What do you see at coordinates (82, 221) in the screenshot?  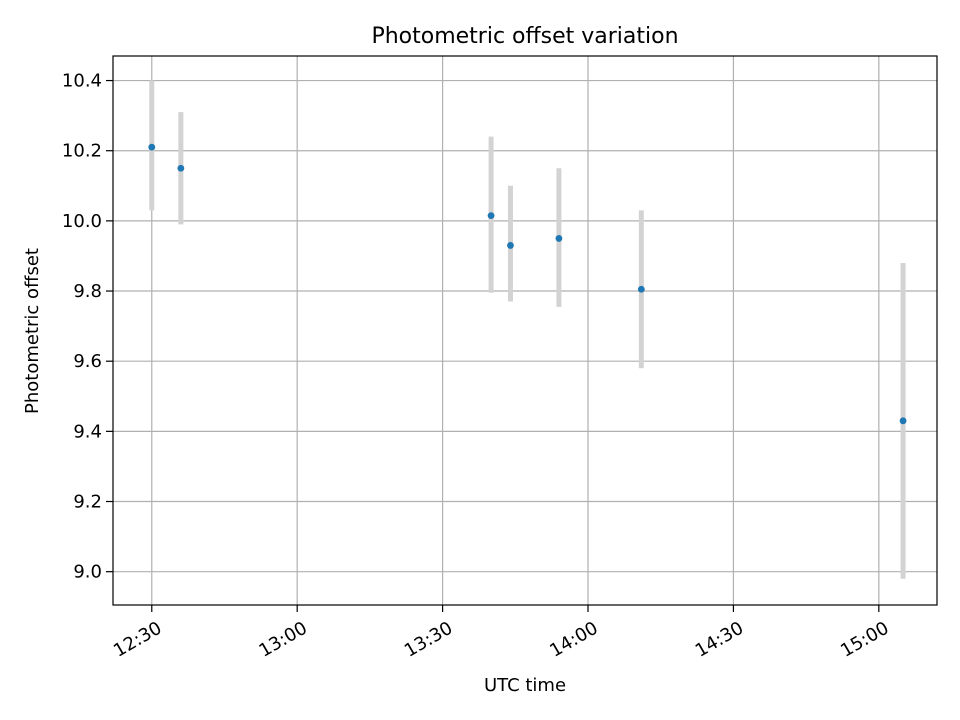 I see `y-tick-label: 10.0` at bounding box center [82, 221].